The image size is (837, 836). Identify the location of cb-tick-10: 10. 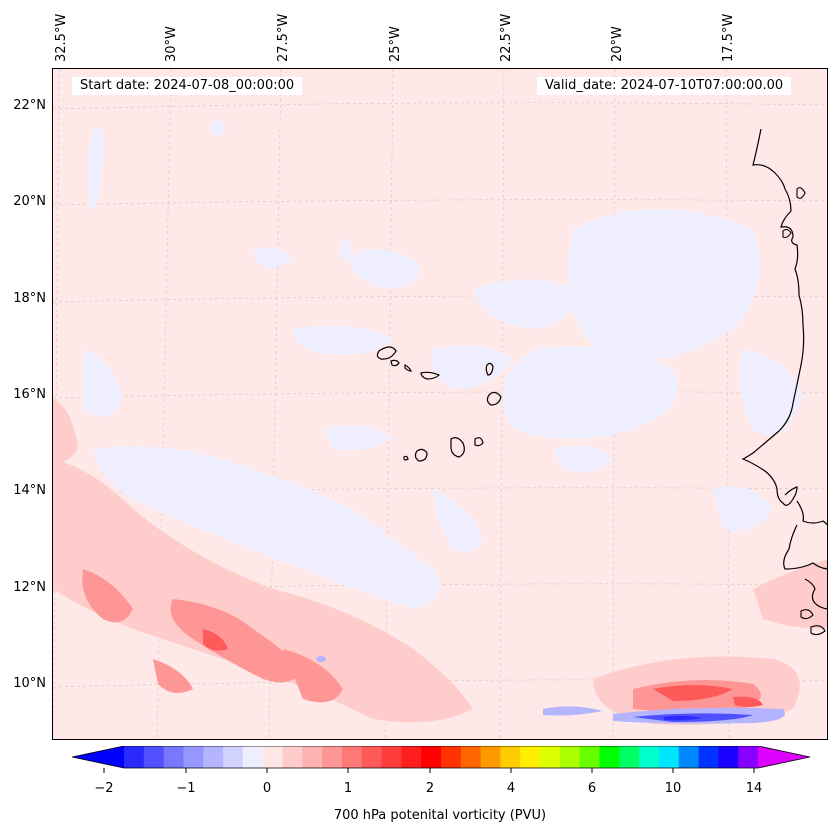
(673, 788).